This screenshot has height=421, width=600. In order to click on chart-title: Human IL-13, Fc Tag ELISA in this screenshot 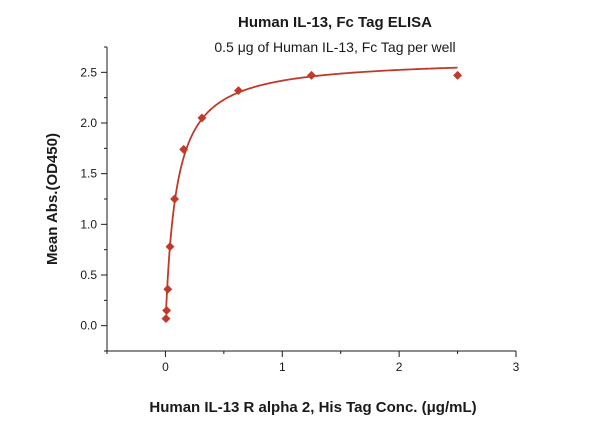, I will do `click(335, 22)`.